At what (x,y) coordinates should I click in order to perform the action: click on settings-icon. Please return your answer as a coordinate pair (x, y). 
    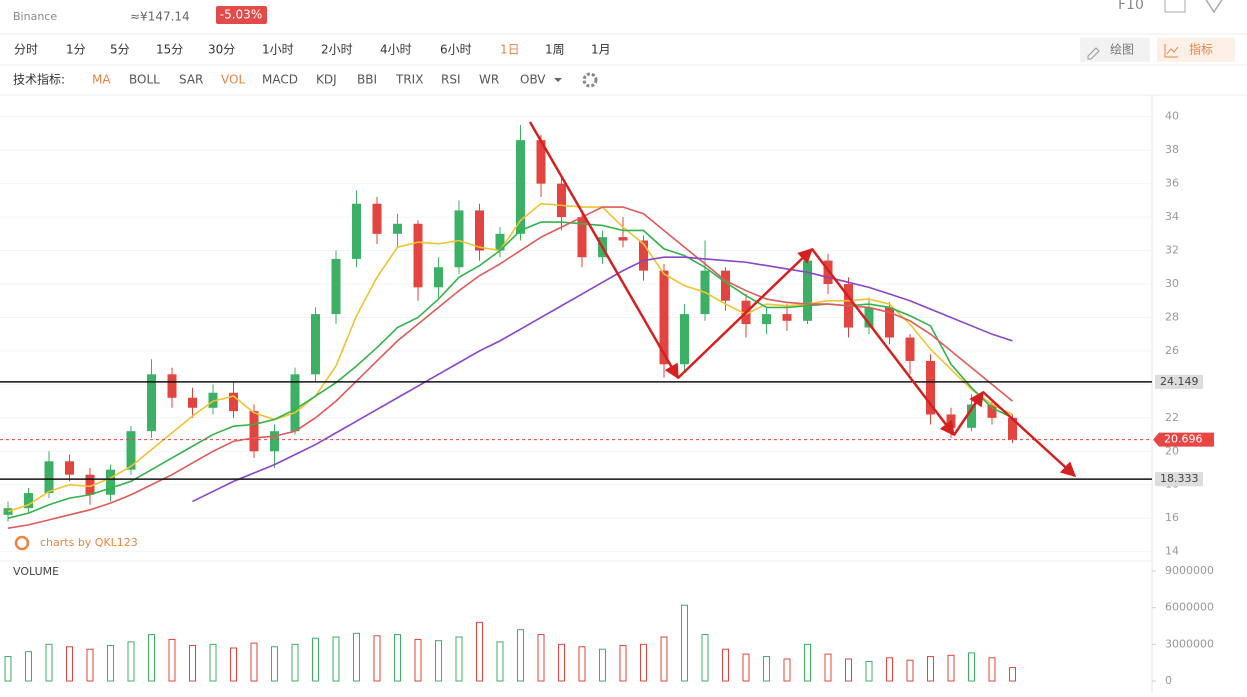
    Looking at the image, I should click on (590, 80).